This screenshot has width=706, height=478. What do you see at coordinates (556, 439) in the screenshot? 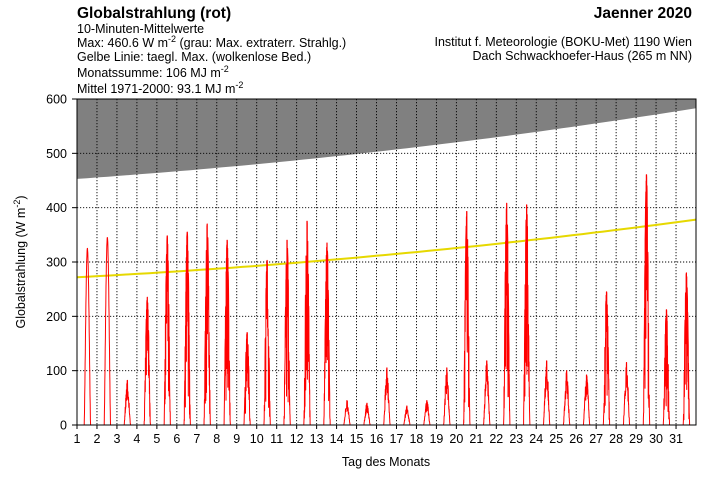
I see `x-tick-label: 25` at bounding box center [556, 439].